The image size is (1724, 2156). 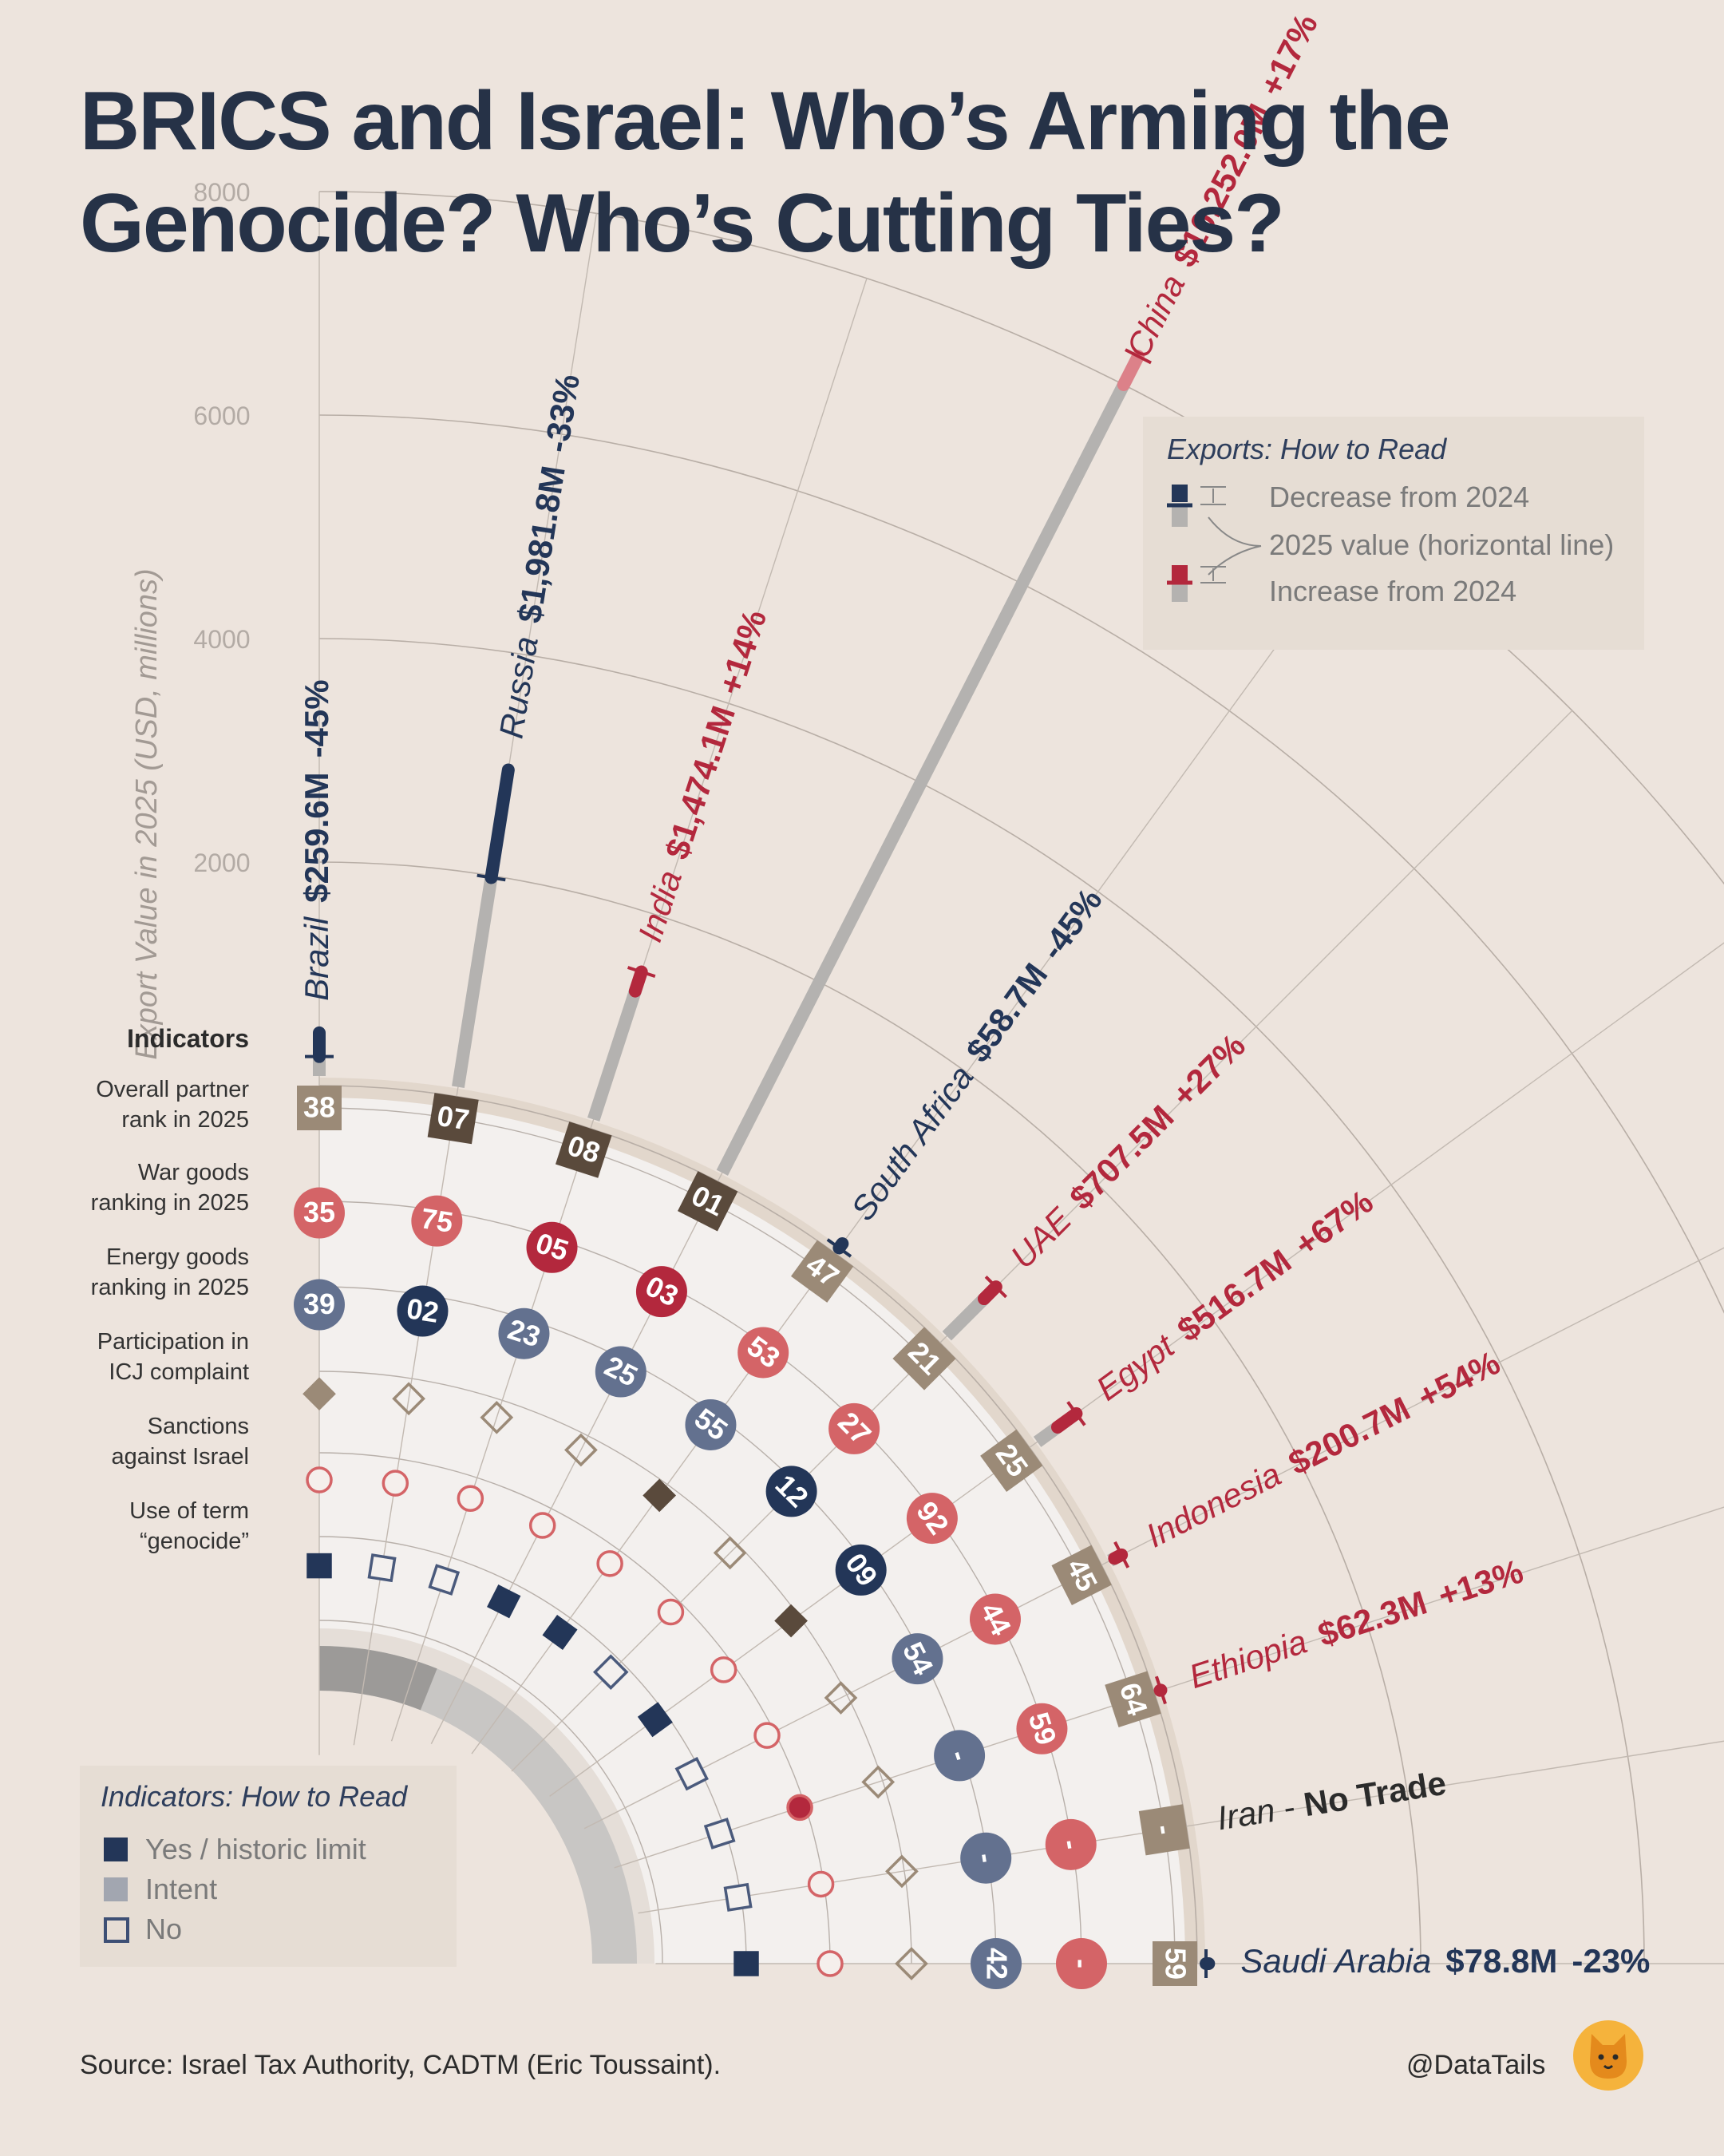 I want to click on change-label: +54%, so click(x=1459, y=1379).